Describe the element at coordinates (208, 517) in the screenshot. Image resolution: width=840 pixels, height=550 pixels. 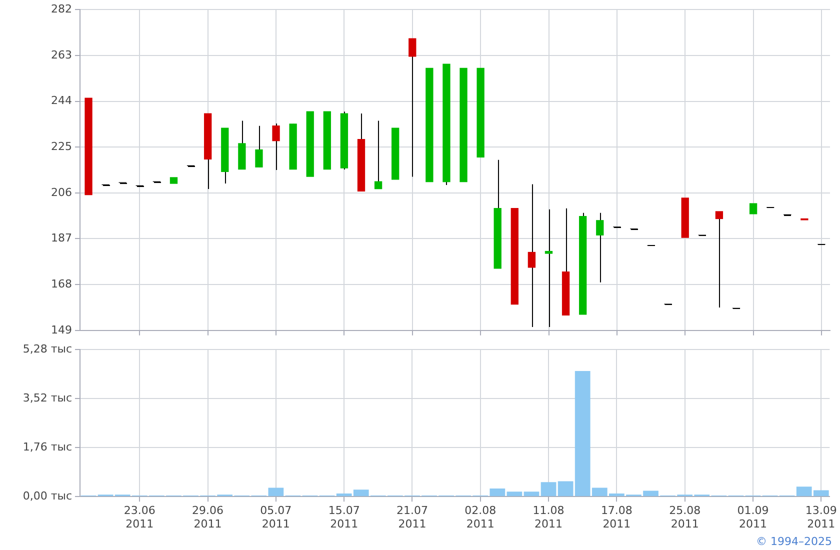
I see `x-tick-label: 29.06 2011` at that location.